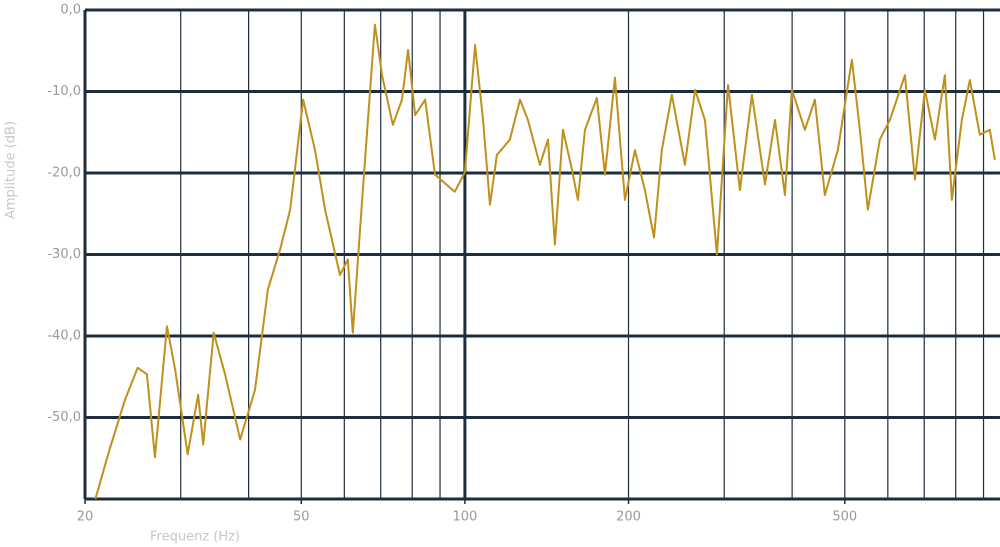  What do you see at coordinates (628, 517) in the screenshot?
I see `x-tick-label: 200` at bounding box center [628, 517].